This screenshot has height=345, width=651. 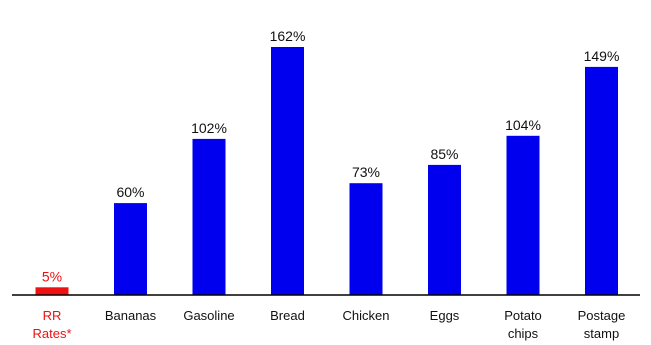 What do you see at coordinates (602, 315) in the screenshot?
I see `category-label-postage-stamp-line1: Postage` at bounding box center [602, 315].